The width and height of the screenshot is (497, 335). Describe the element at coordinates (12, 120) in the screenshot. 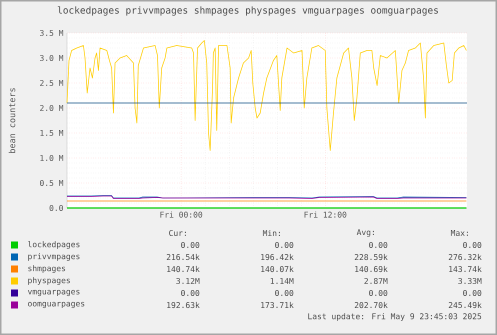

I see `y-axis-title: bean counters` at that location.